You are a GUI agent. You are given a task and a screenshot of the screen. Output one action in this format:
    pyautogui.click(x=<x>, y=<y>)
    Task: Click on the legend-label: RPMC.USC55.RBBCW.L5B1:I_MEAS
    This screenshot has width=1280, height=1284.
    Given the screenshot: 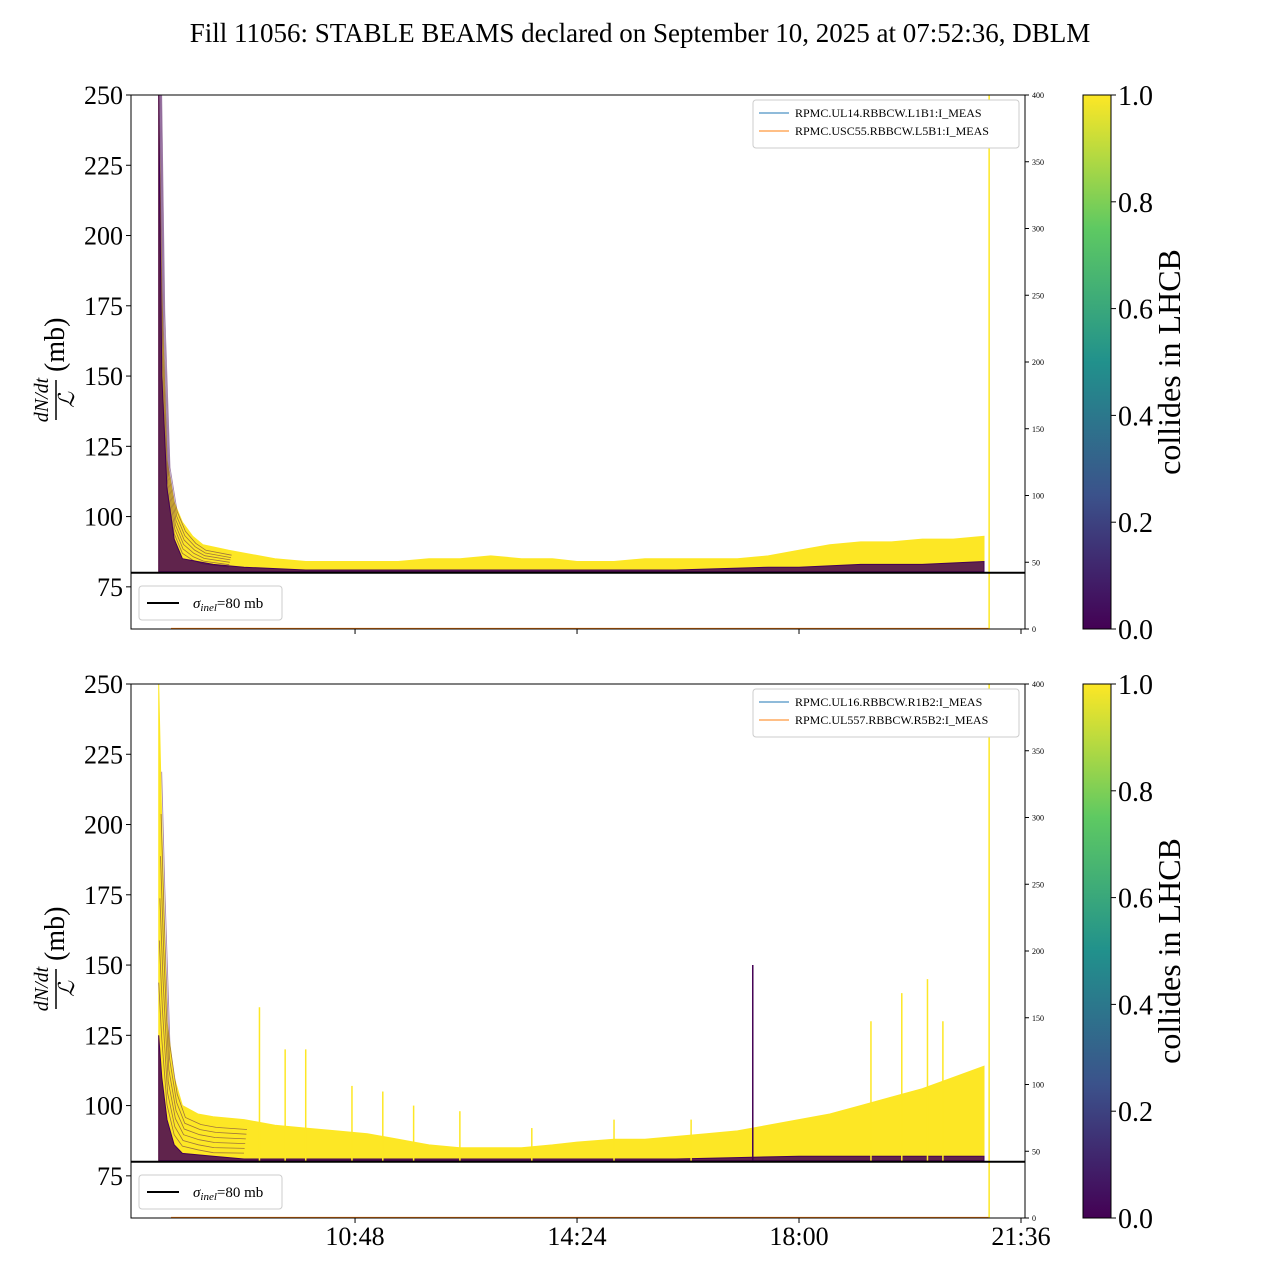 What is the action you would take?
    pyautogui.click(x=892, y=131)
    